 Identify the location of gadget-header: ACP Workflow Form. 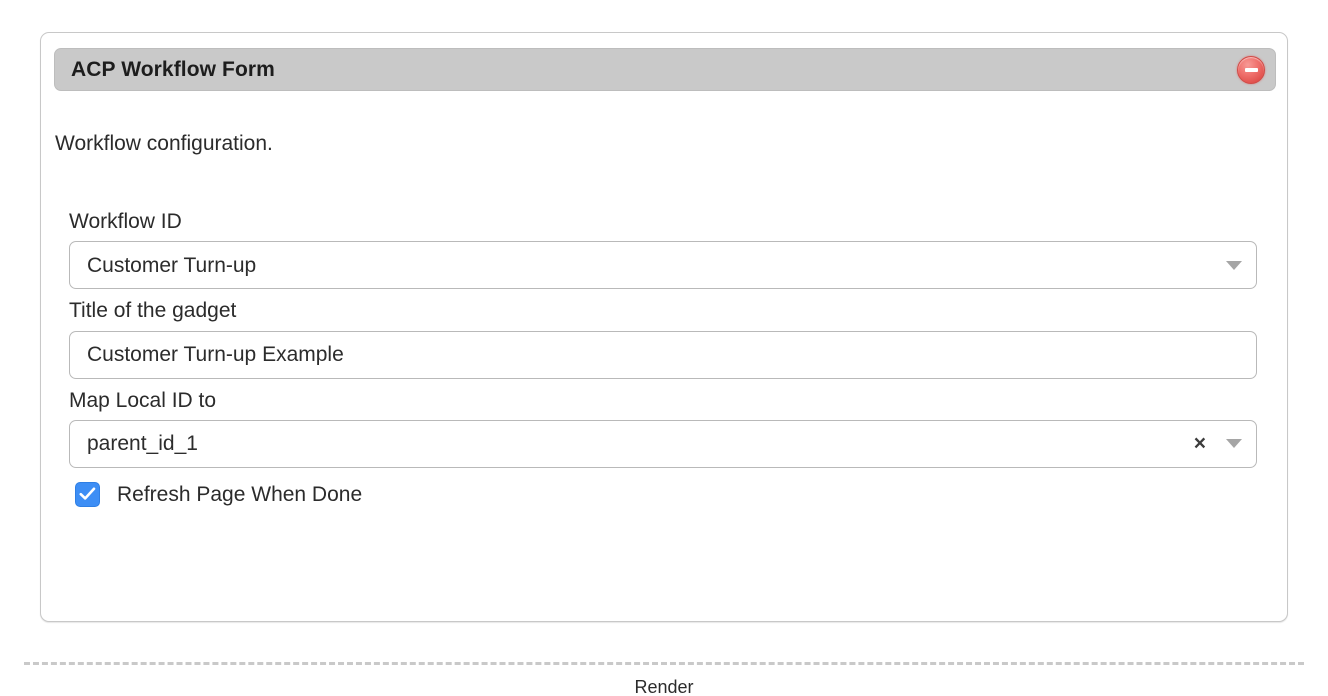
(665, 69).